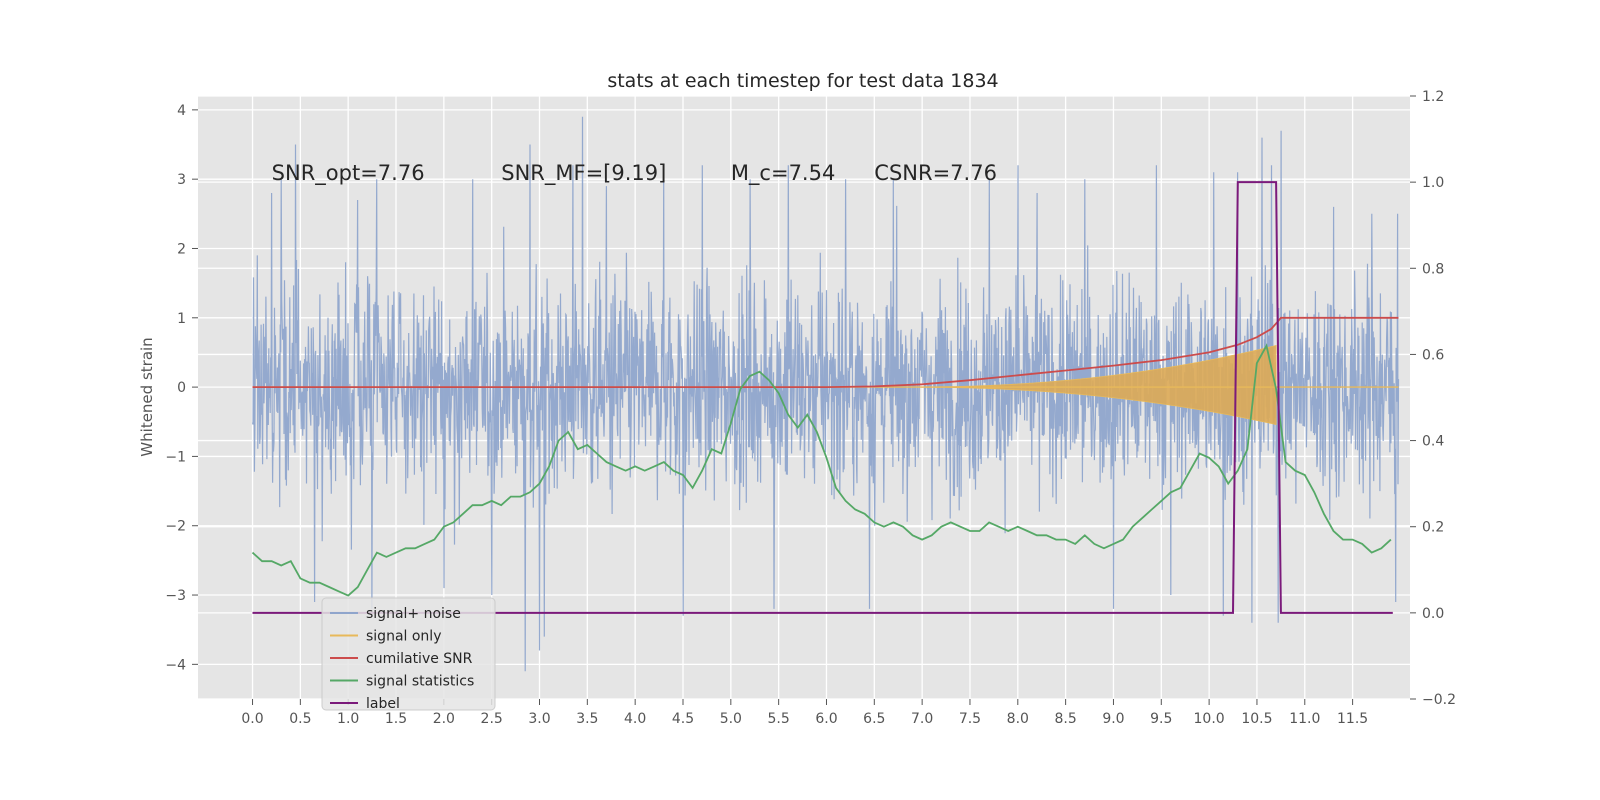 The height and width of the screenshot is (800, 1600). Describe the element at coordinates (419, 659) in the screenshot. I see `legend-entry: cumilative SNR` at that location.